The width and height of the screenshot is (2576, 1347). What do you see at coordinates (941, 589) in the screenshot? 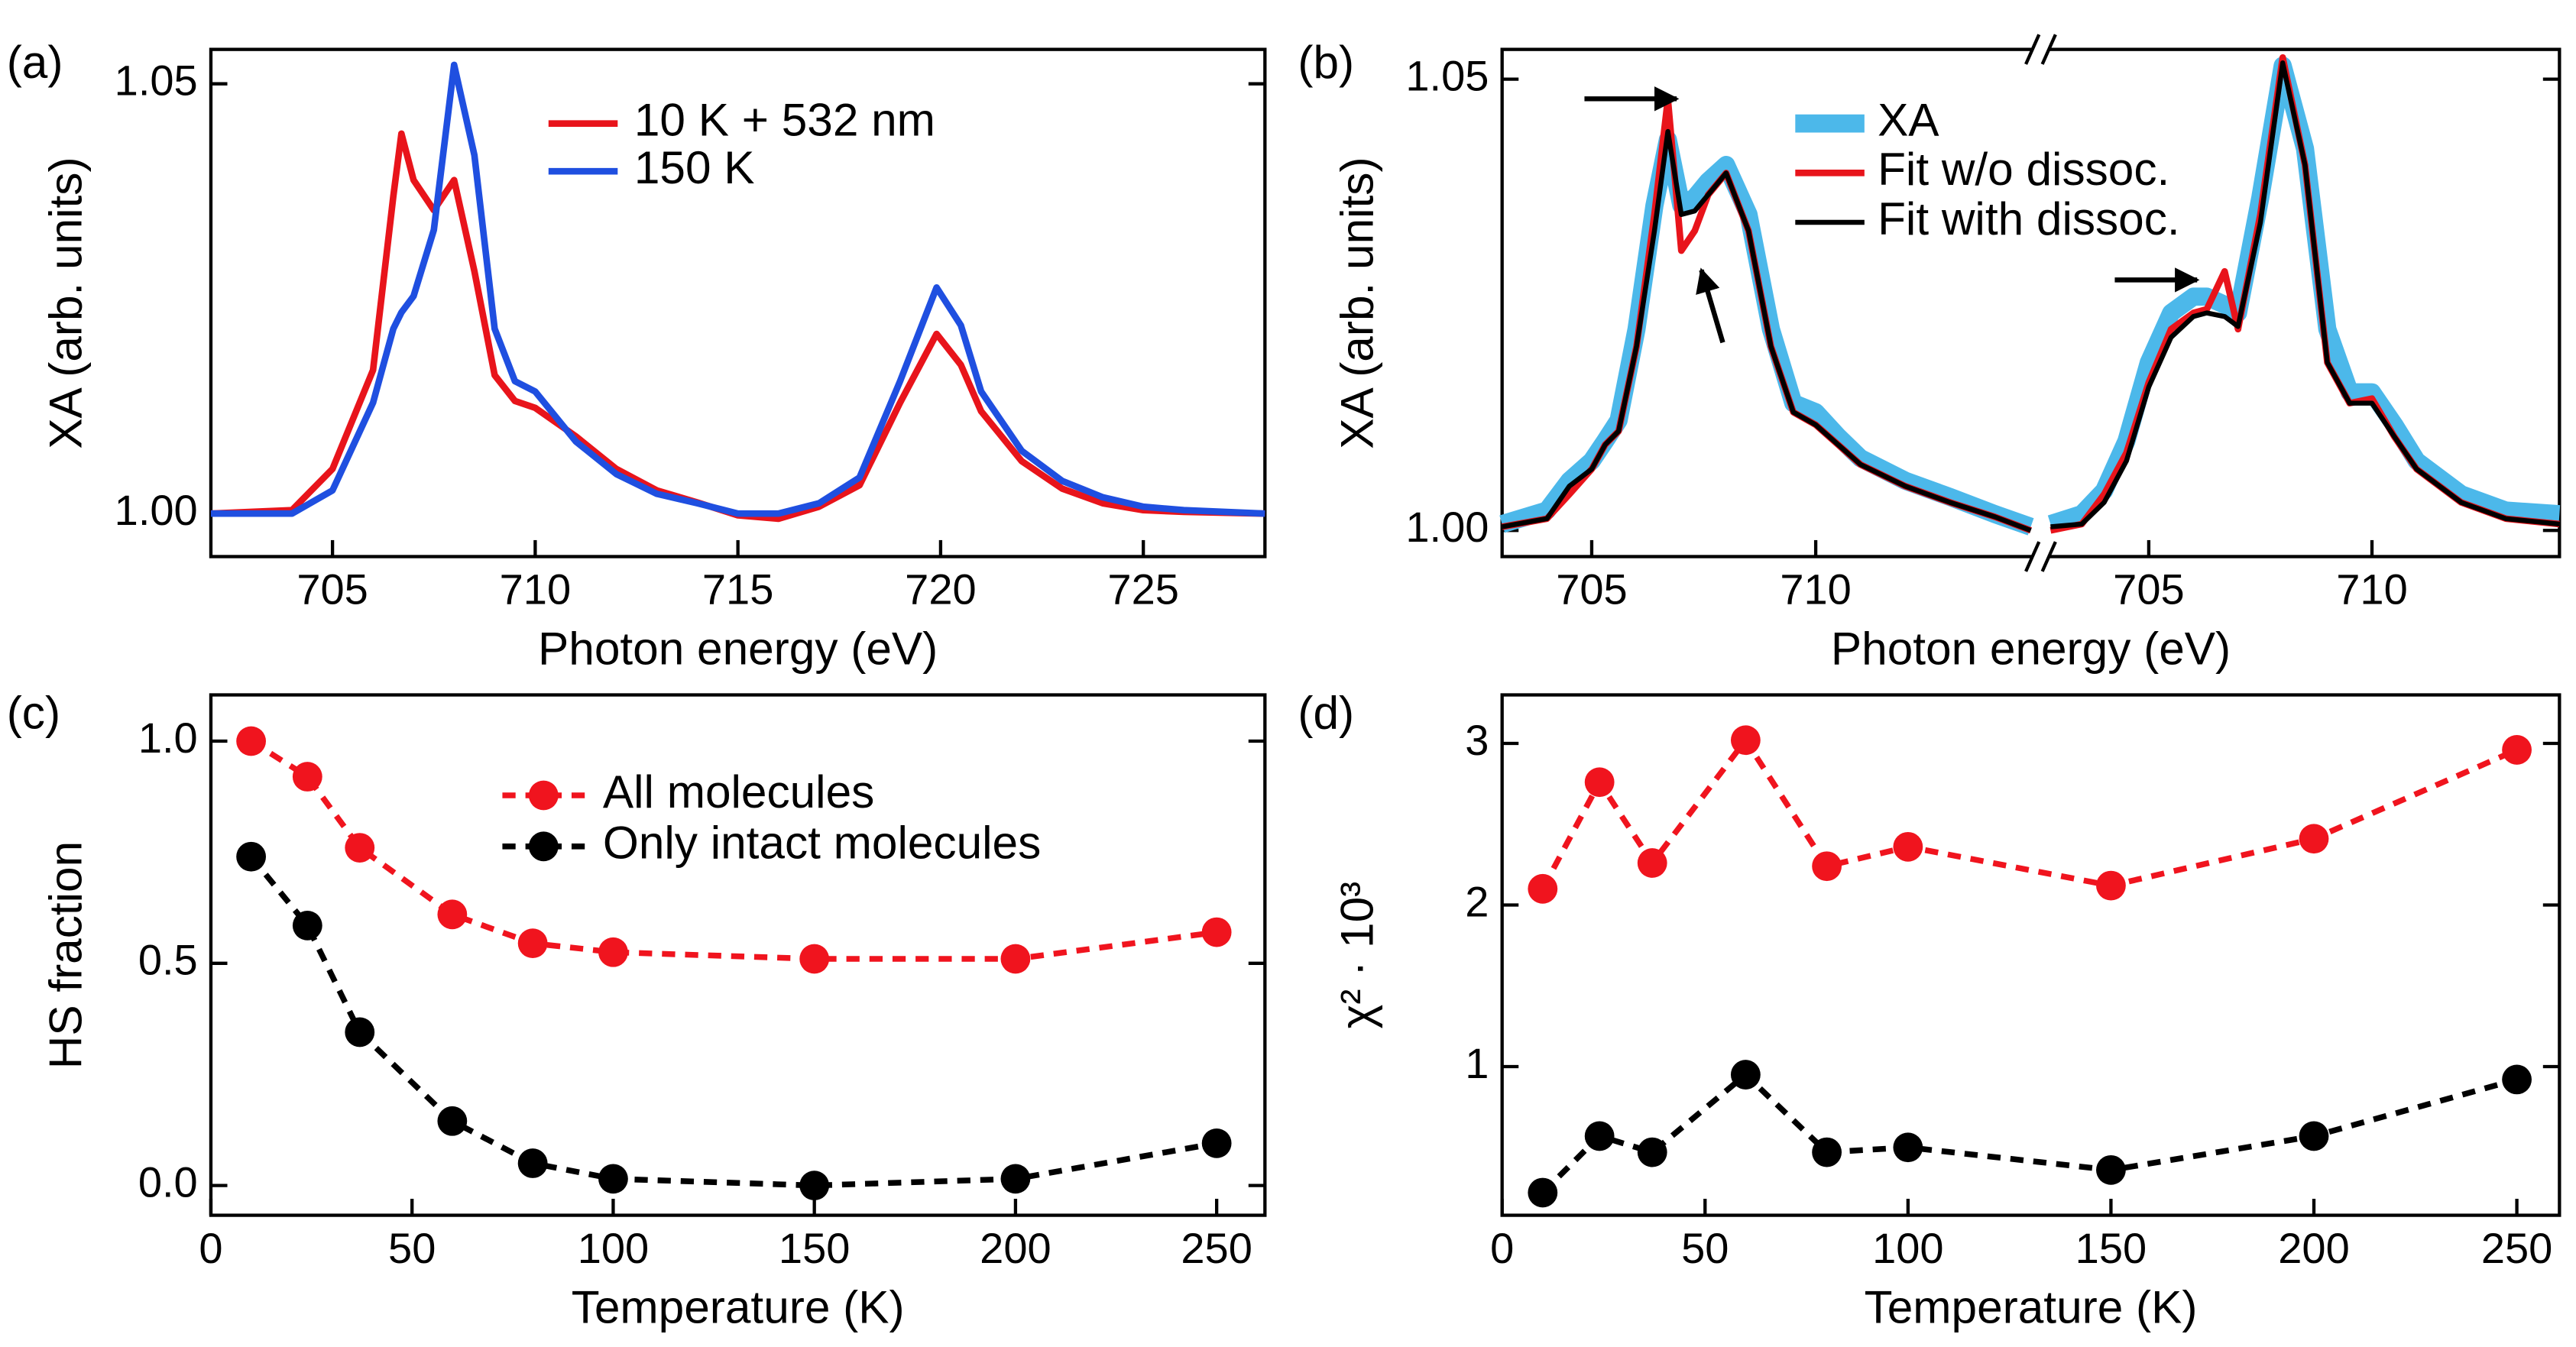
I see `x-tick-label: 720` at bounding box center [941, 589].